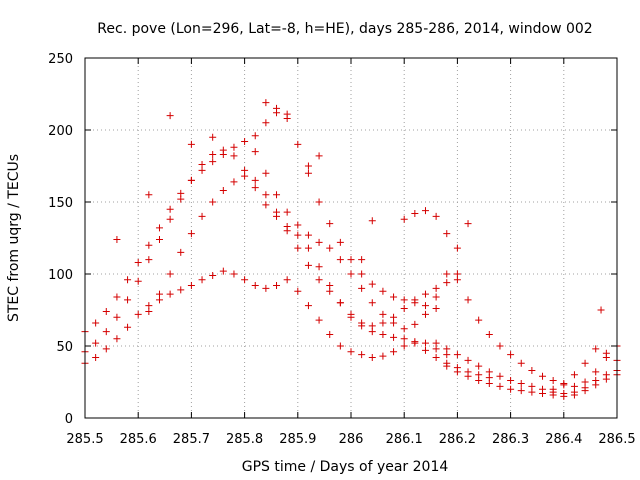  I want to click on x-axis-label: GPS time / Days of year 2014, so click(345, 467).